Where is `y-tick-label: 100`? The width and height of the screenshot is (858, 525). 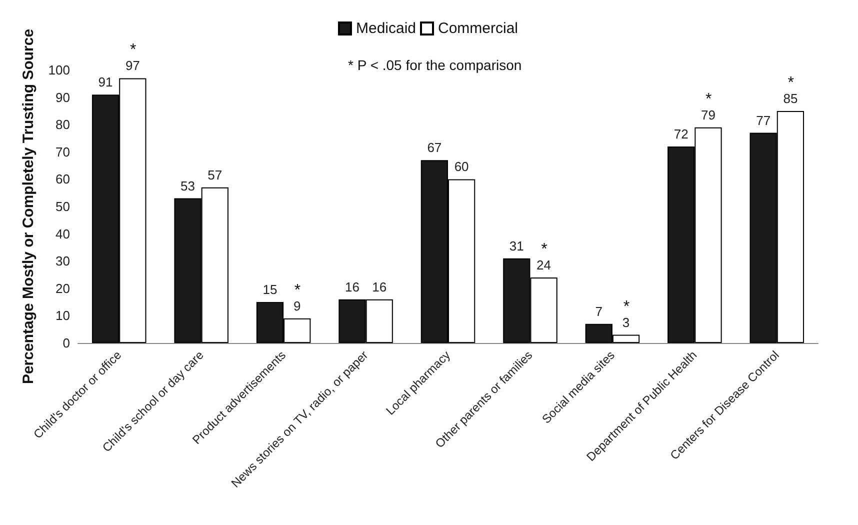
y-tick-label: 100 is located at coordinates (59, 70).